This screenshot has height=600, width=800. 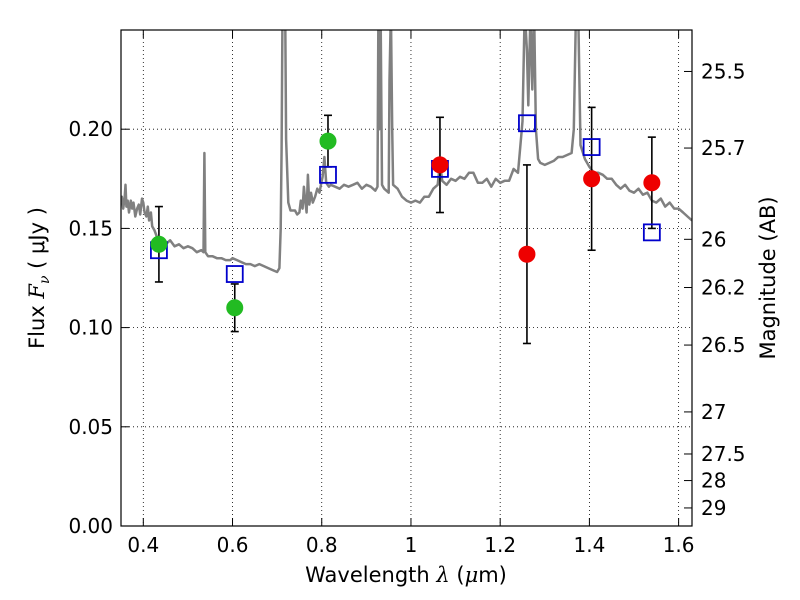 I want to click on y-axis-ticks: 0.00 0.05 0.10 0.15 0.20, so click(x=98, y=327).